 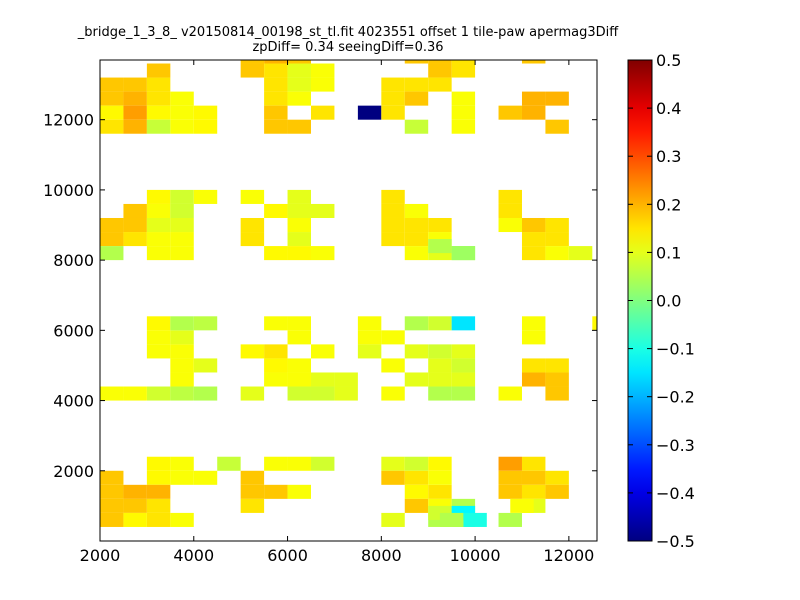 What do you see at coordinates (668, 301) in the screenshot?
I see `colorbar-tick-label: 0.0` at bounding box center [668, 301].